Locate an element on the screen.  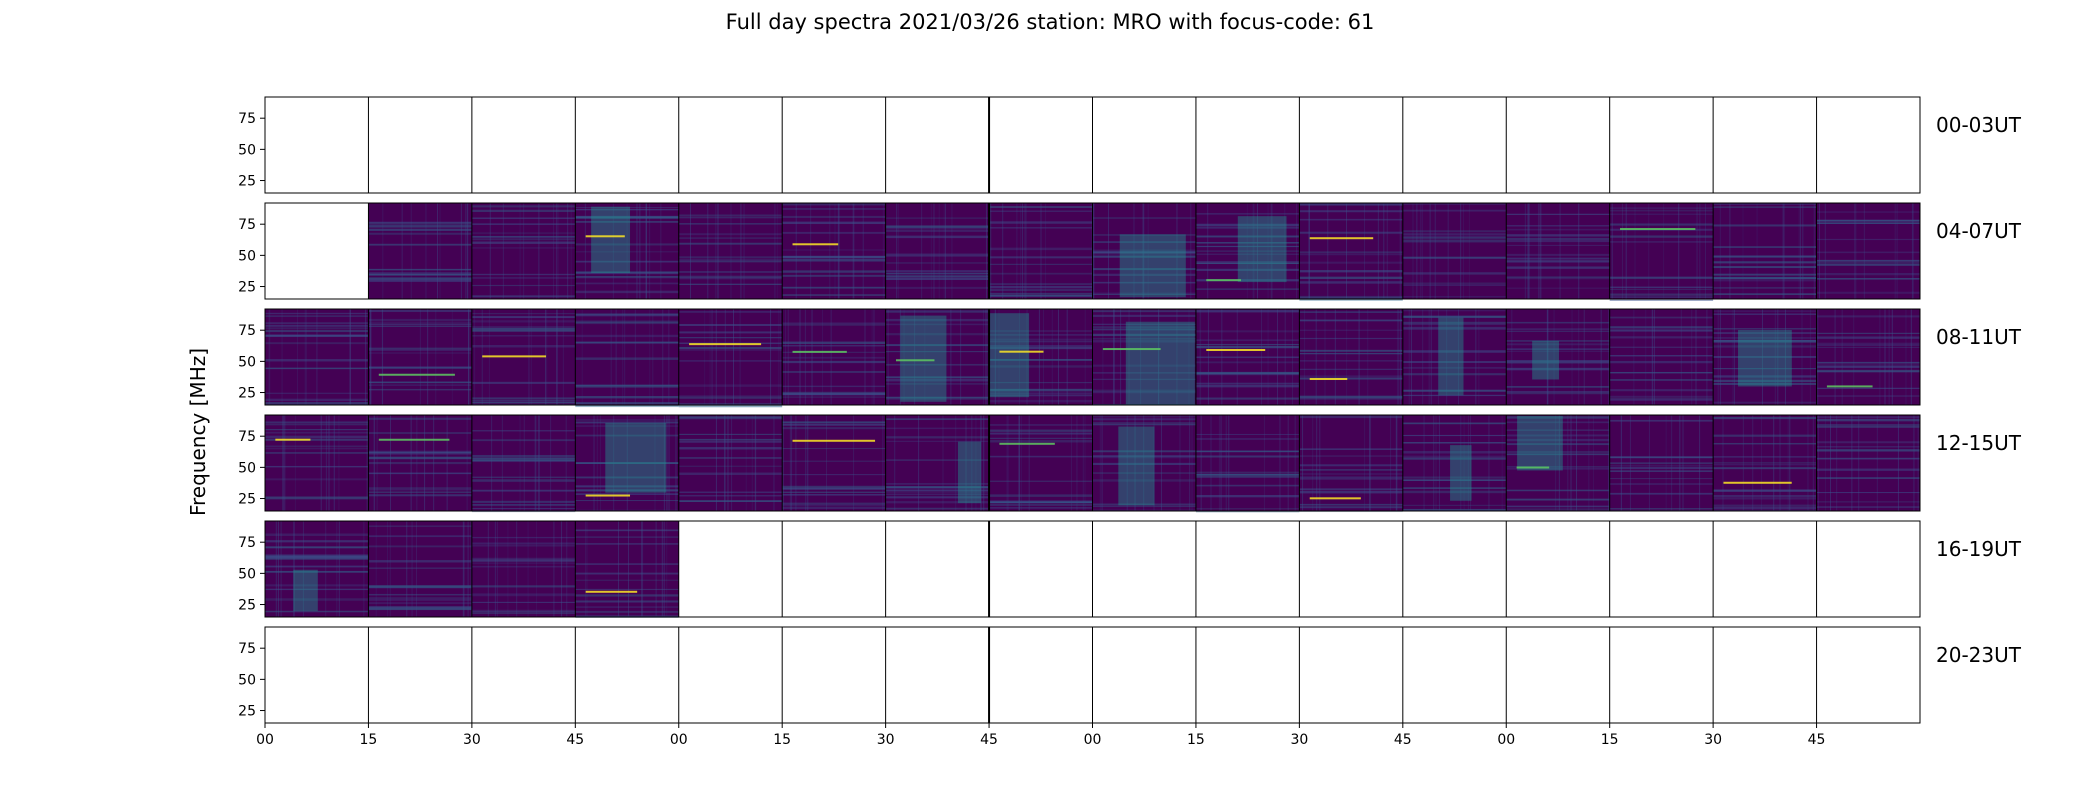
y-tick-label: 75 is located at coordinates (247, 119).